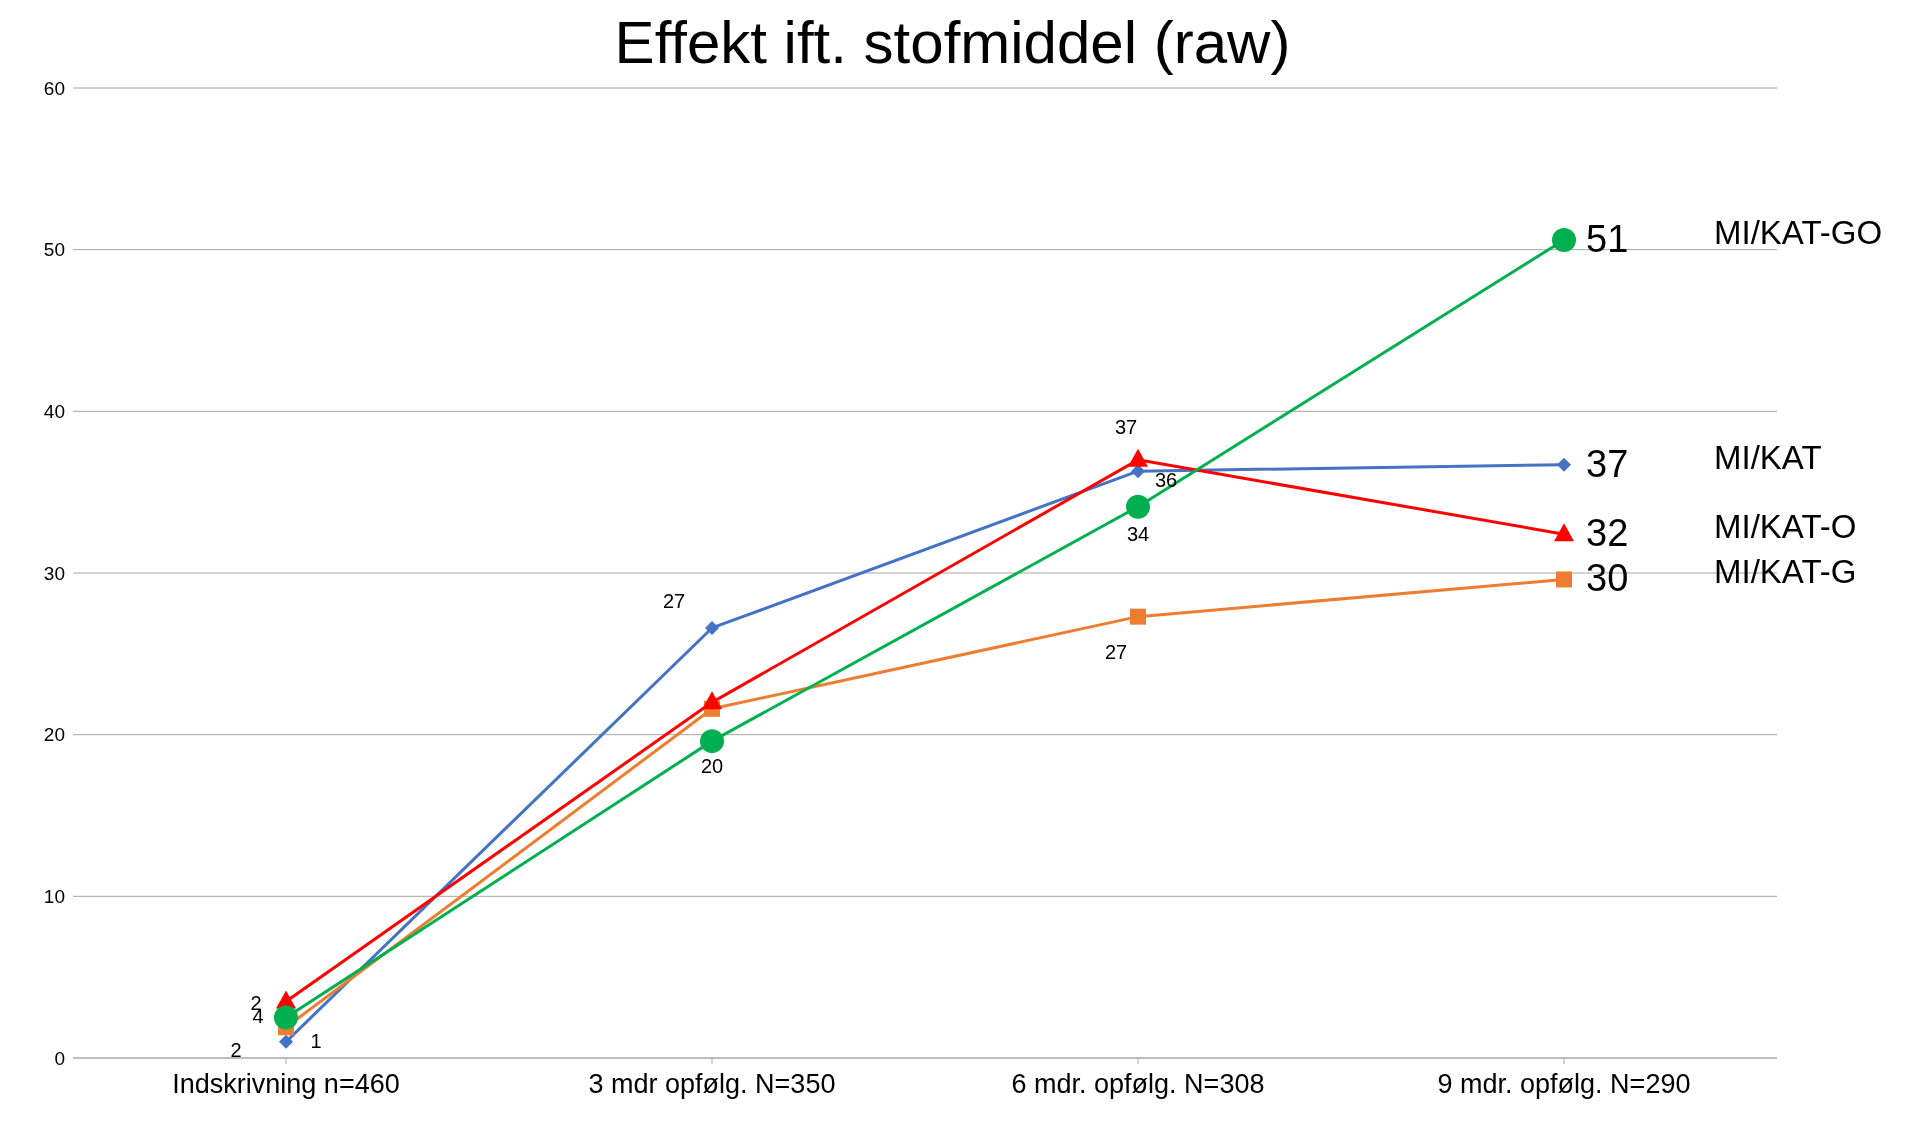  Describe the element at coordinates (316, 1040) in the screenshot. I see `data-label: 1` at that location.